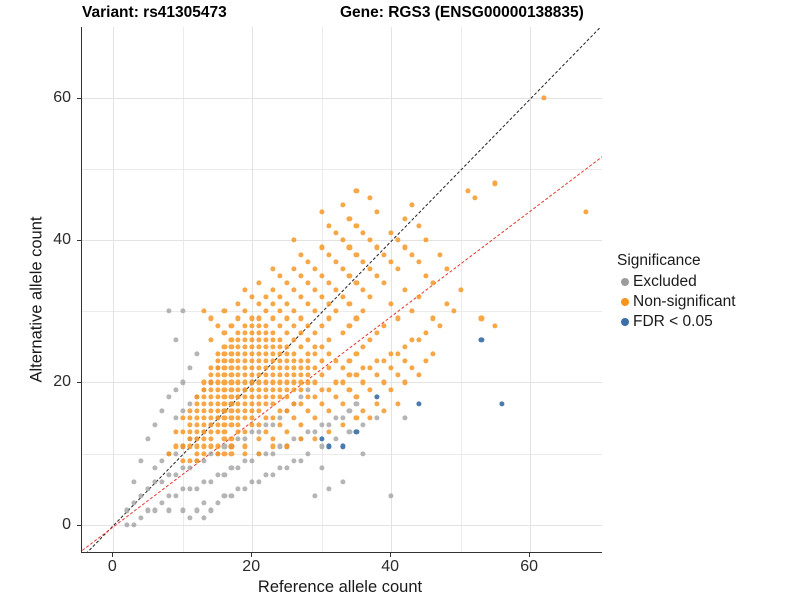  I want to click on y-axis-title: Alternative allele count, so click(36, 299).